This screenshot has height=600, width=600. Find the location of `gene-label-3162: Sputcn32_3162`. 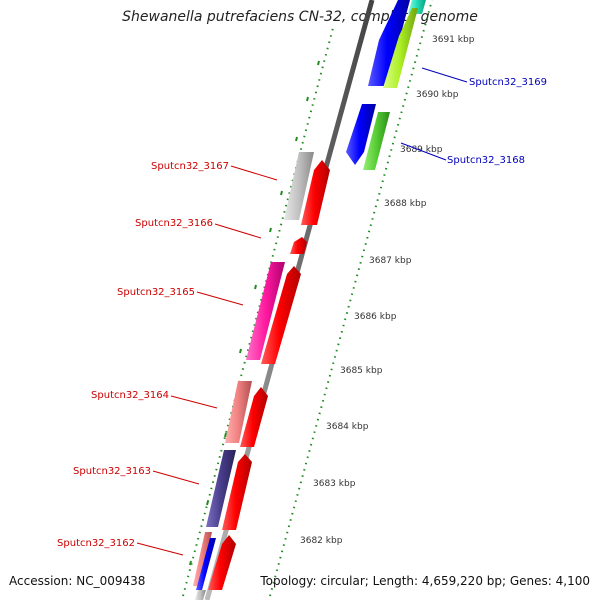

gene-label-3162: Sputcn32_3162 is located at coordinates (96, 543).